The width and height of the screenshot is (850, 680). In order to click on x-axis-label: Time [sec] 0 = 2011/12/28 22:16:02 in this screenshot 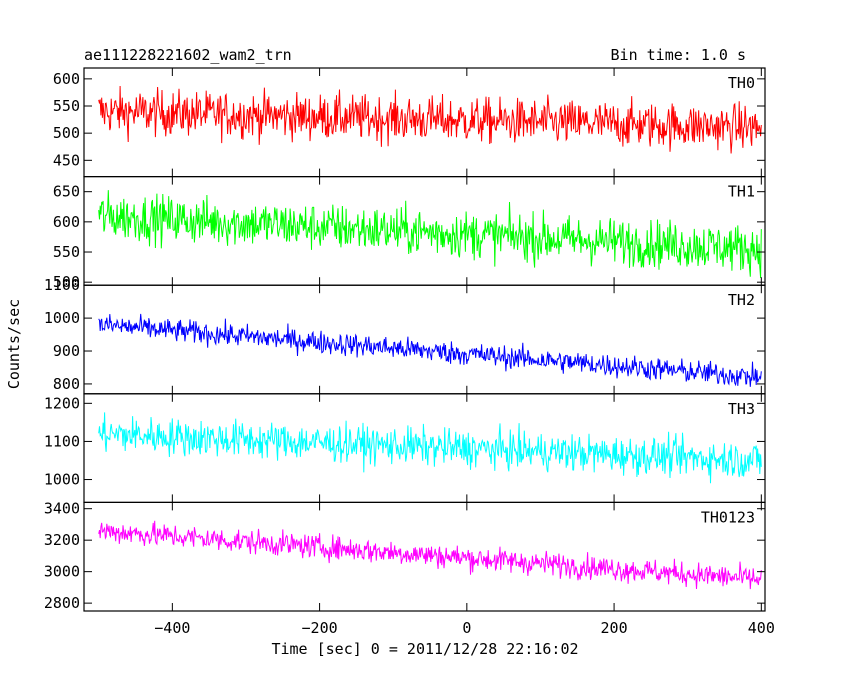, I will do `click(424, 649)`.